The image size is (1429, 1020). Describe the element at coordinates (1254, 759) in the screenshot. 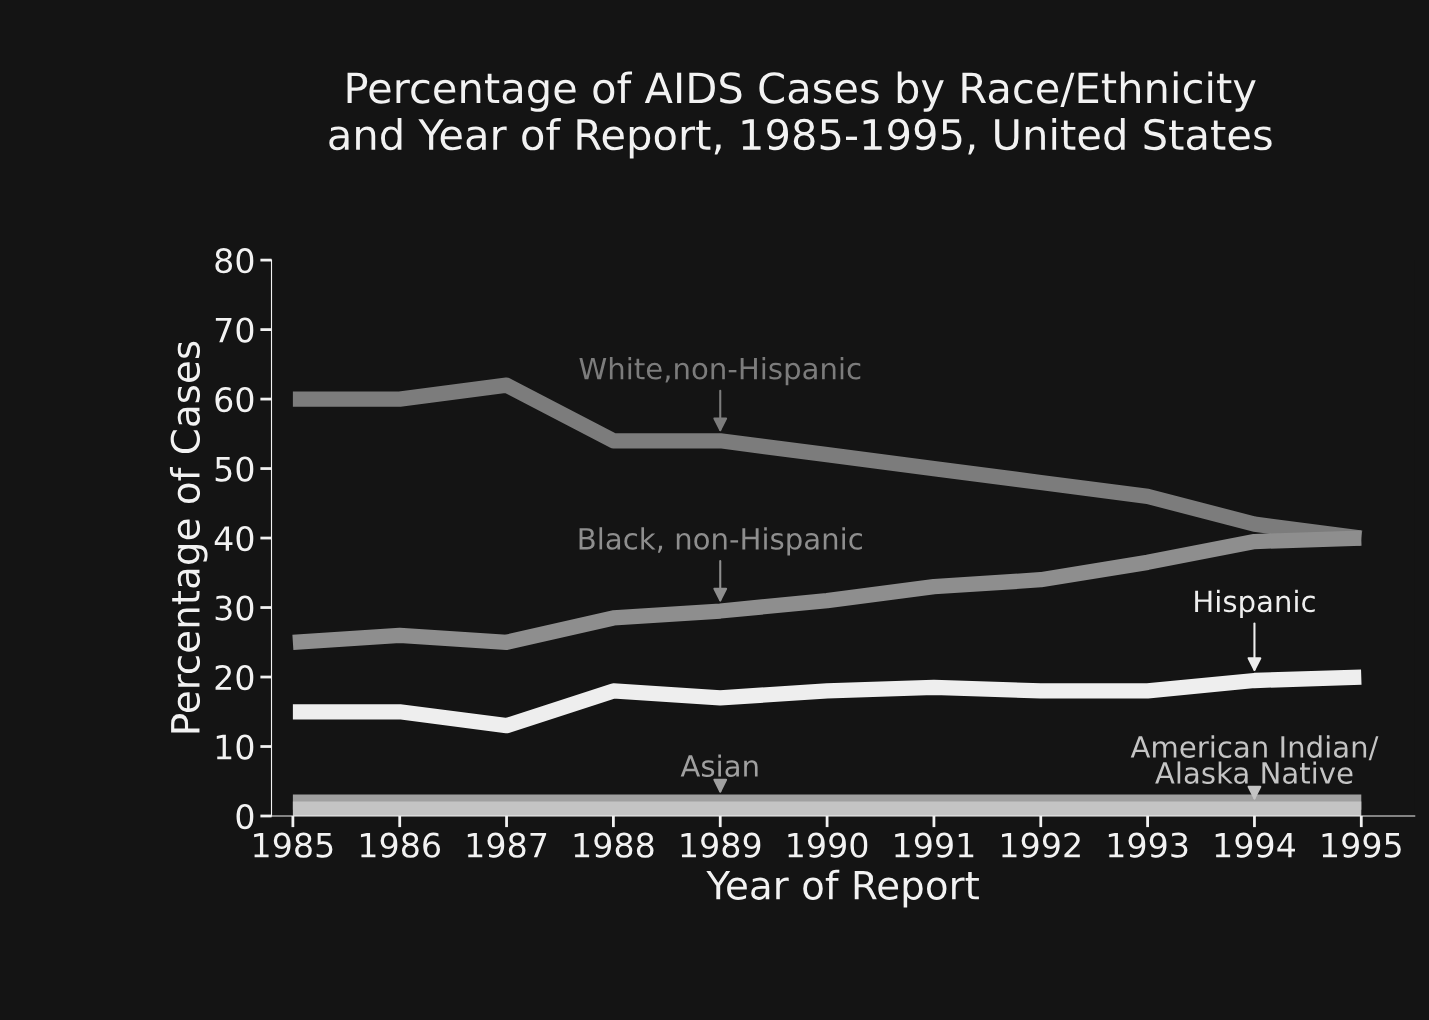

I see `series-label: American Indian/ Alaska Native` at that location.